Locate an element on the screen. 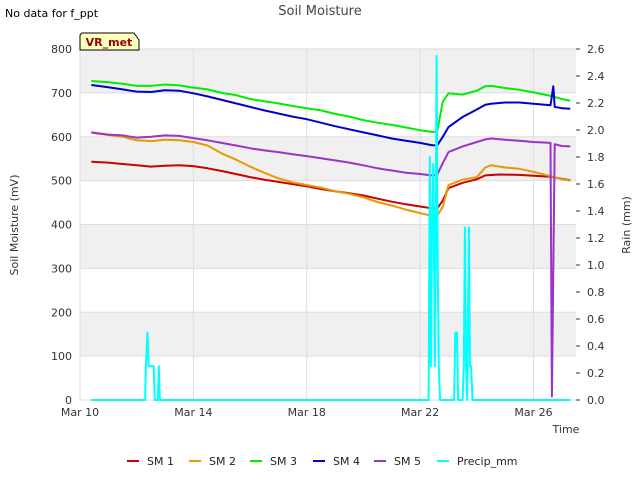 Image resolution: width=640 pixels, height=480 pixels. y-right-tick-label: 2.4 is located at coordinates (596, 76).